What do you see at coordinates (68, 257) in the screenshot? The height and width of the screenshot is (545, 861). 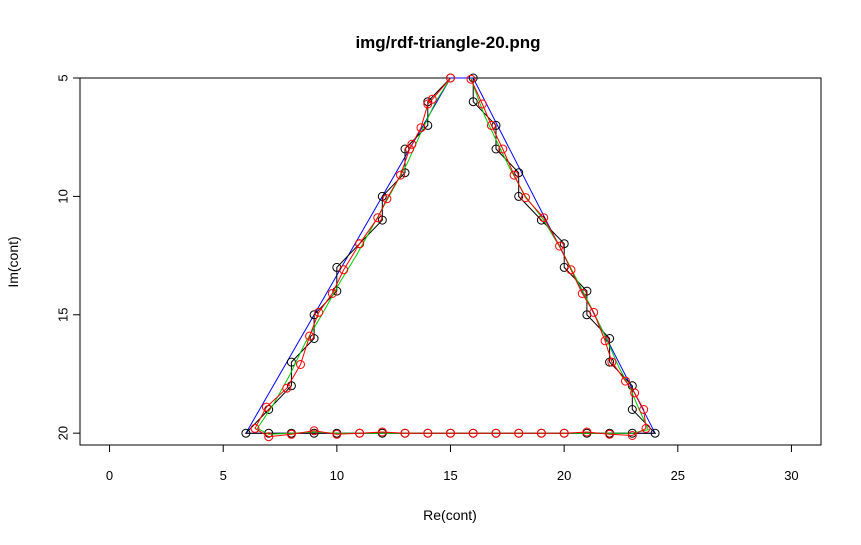 I see `y-axis: 5 10 15 20` at bounding box center [68, 257].